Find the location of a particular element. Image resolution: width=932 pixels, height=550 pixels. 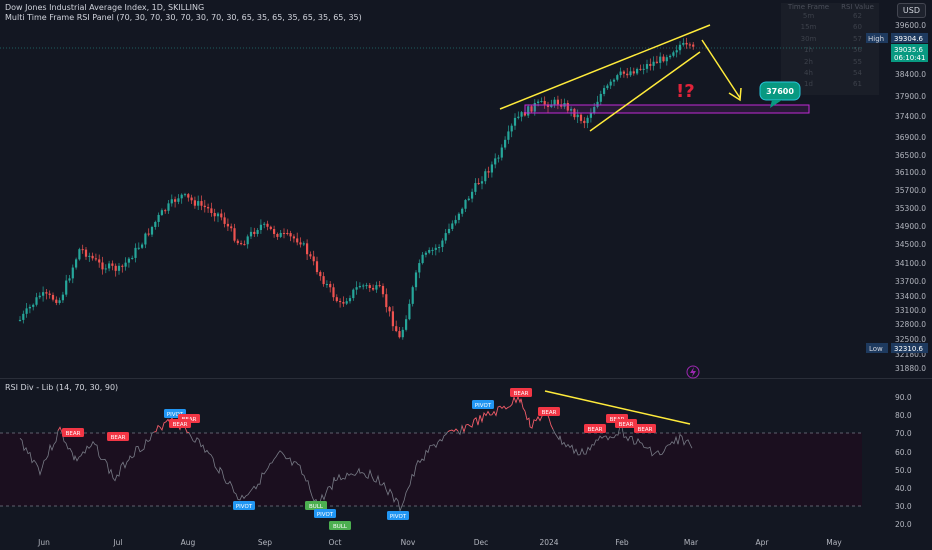

wedge-upper-trendline is located at coordinates (605, 67).